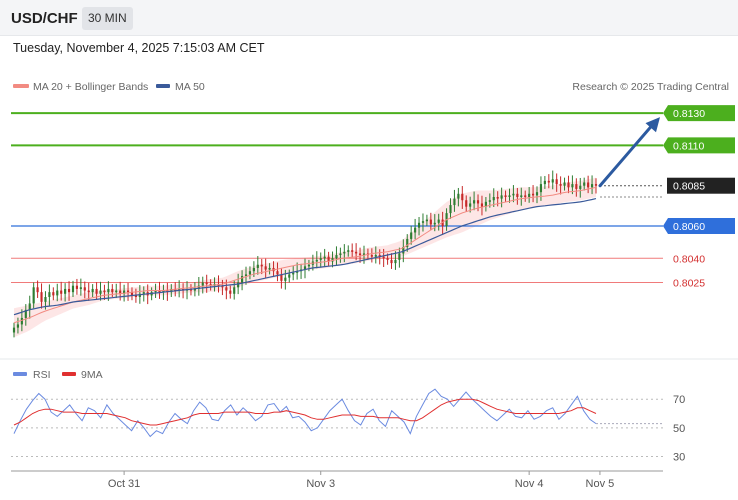 The image size is (738, 500). Describe the element at coordinates (679, 429) in the screenshot. I see `rsi-tick-50: 50` at that location.